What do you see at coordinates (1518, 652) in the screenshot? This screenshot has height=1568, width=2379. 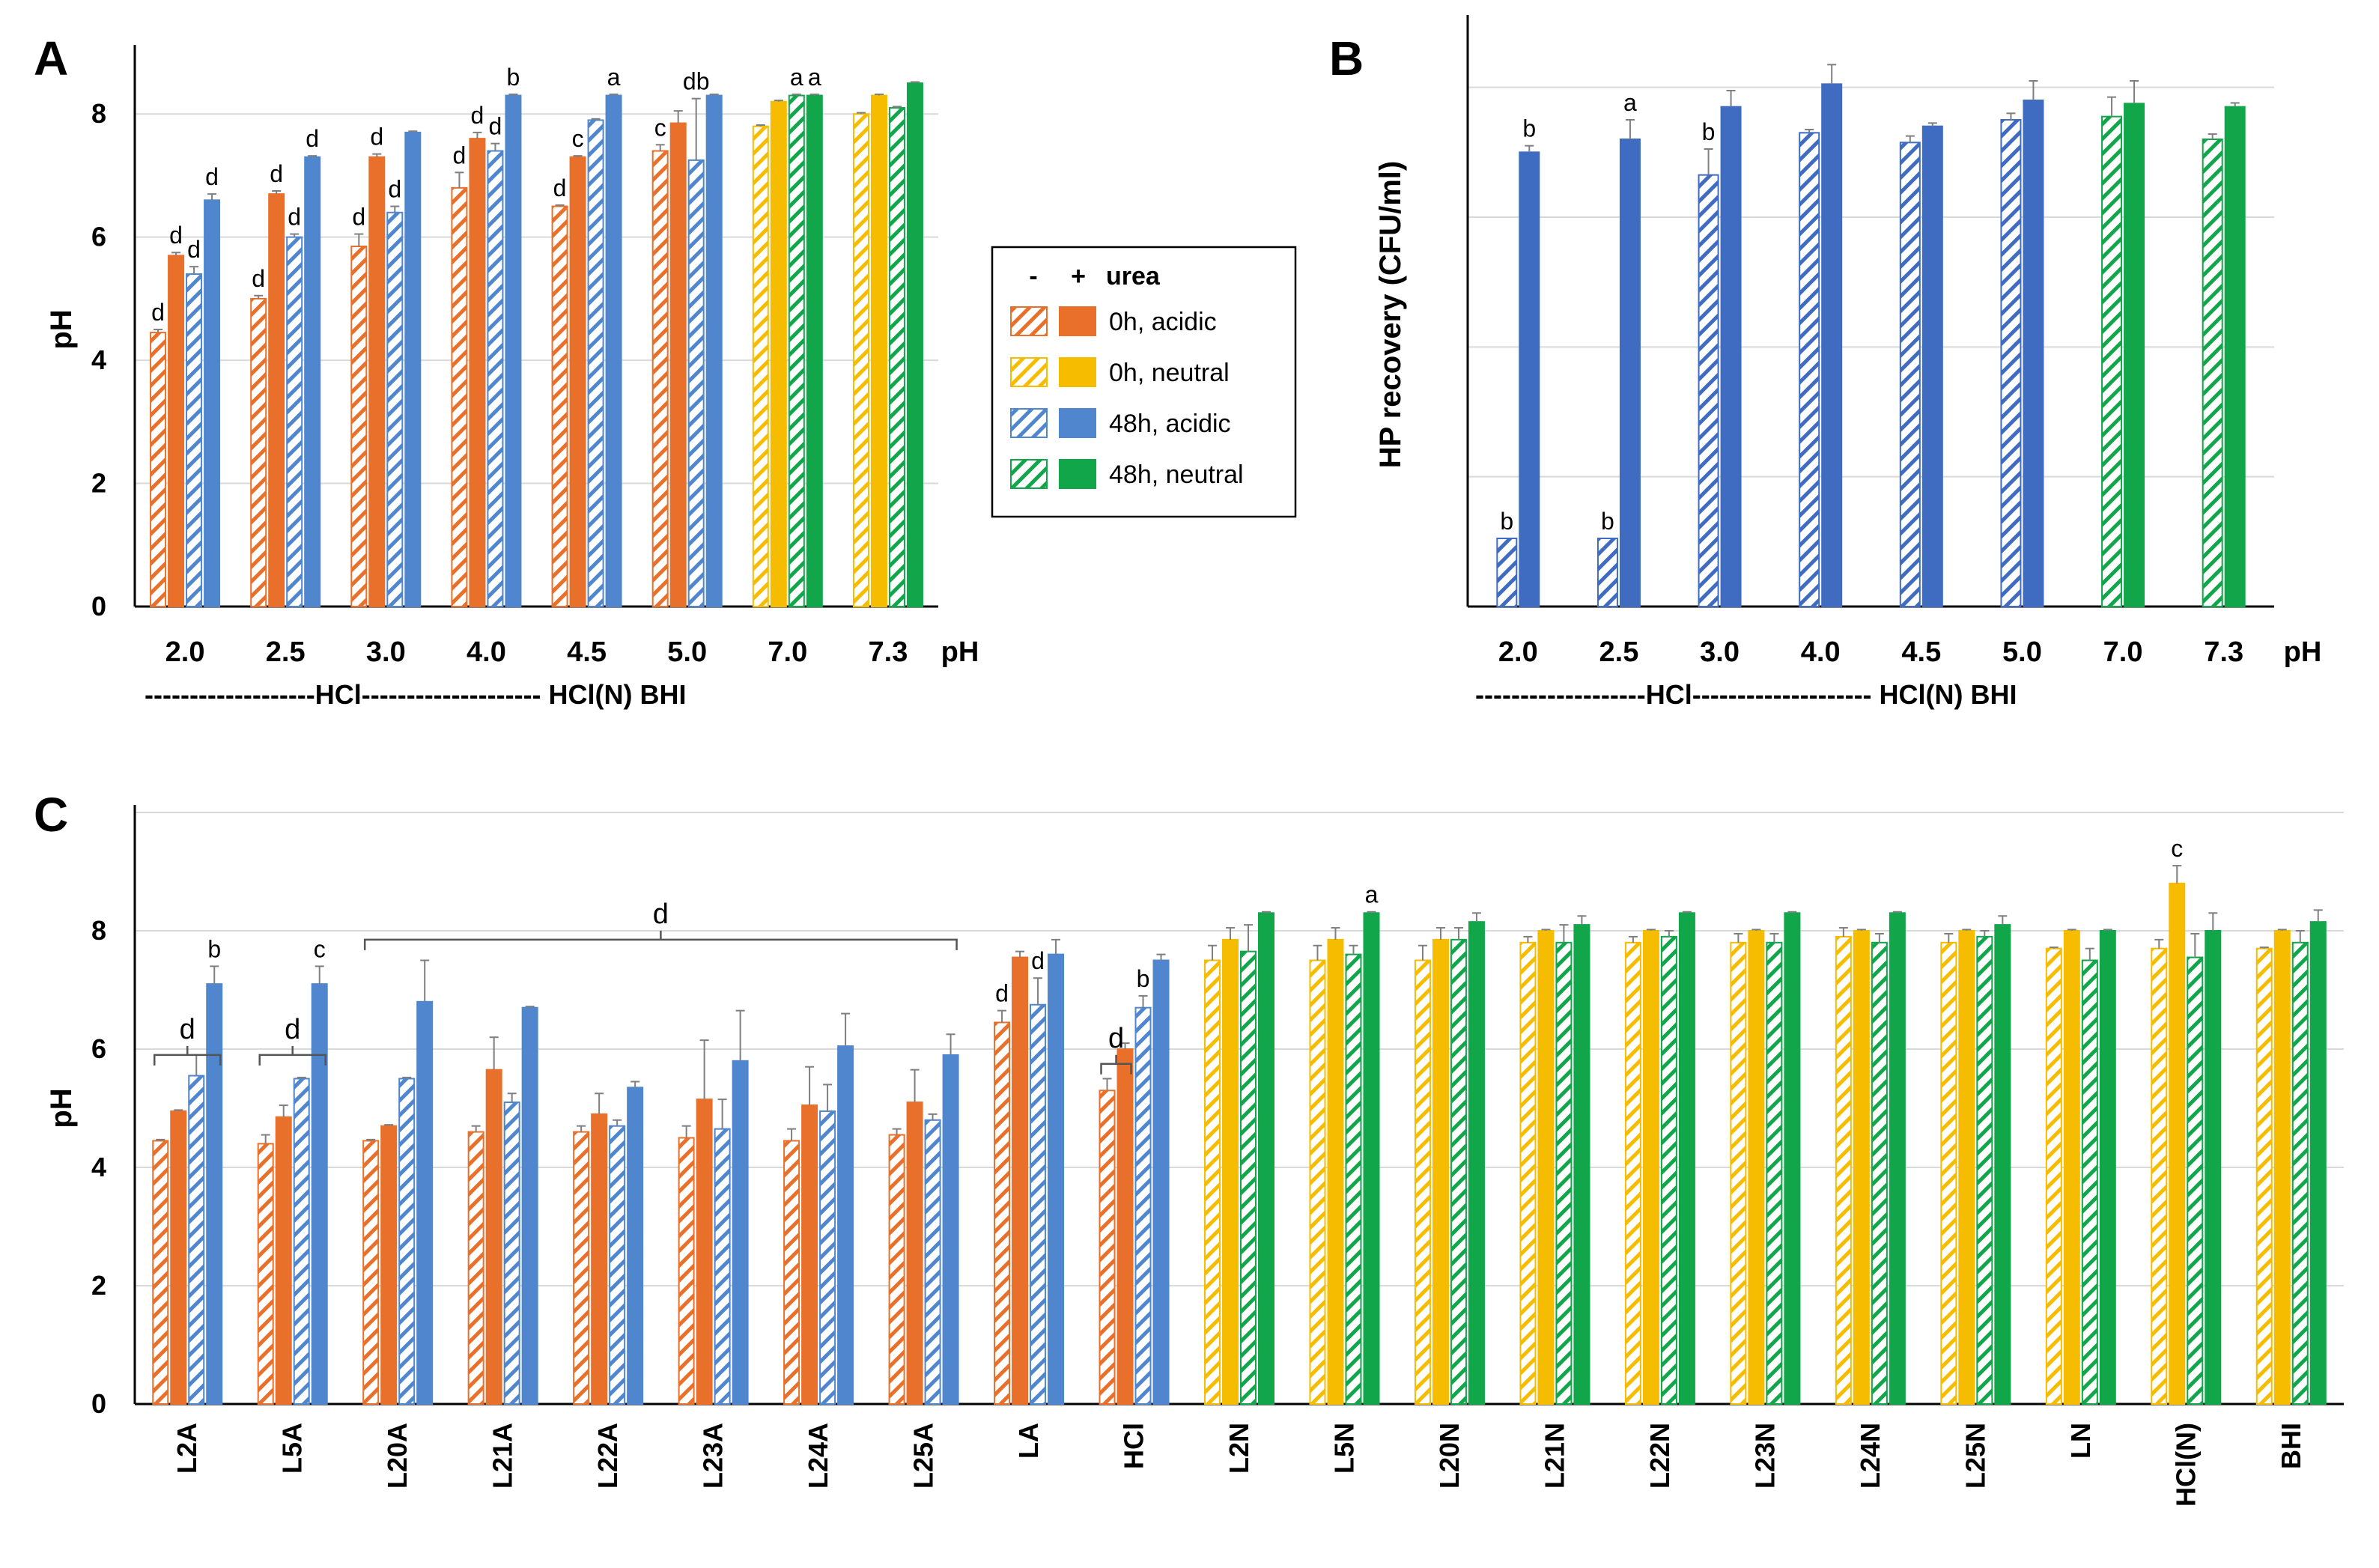 I see `category-label: 2.0` at bounding box center [1518, 652].